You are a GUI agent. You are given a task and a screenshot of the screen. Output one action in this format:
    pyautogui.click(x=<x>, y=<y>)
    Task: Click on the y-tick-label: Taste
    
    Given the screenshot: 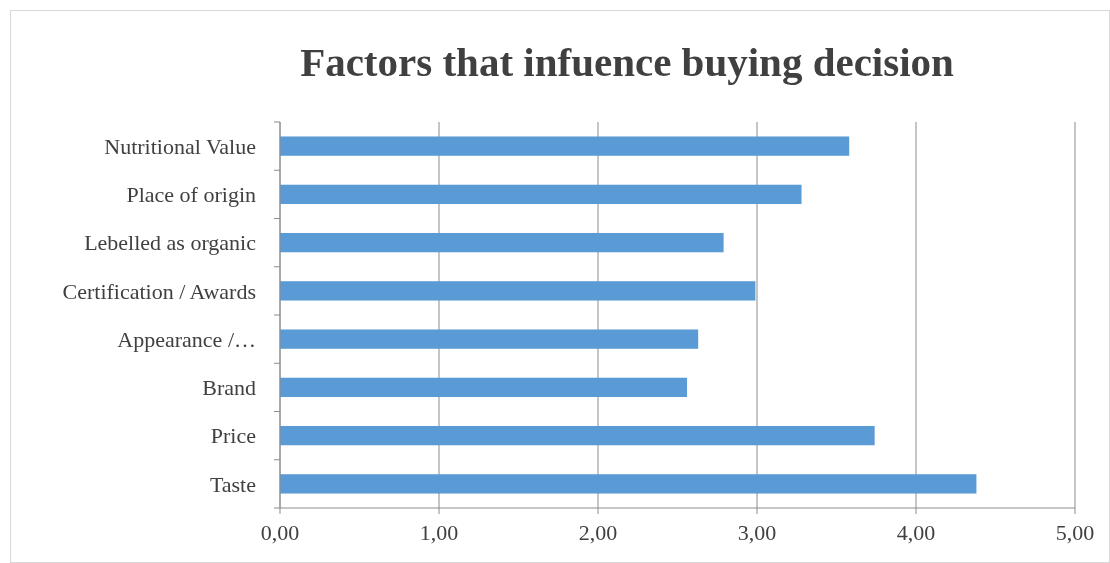 What is the action you would take?
    pyautogui.click(x=232, y=484)
    